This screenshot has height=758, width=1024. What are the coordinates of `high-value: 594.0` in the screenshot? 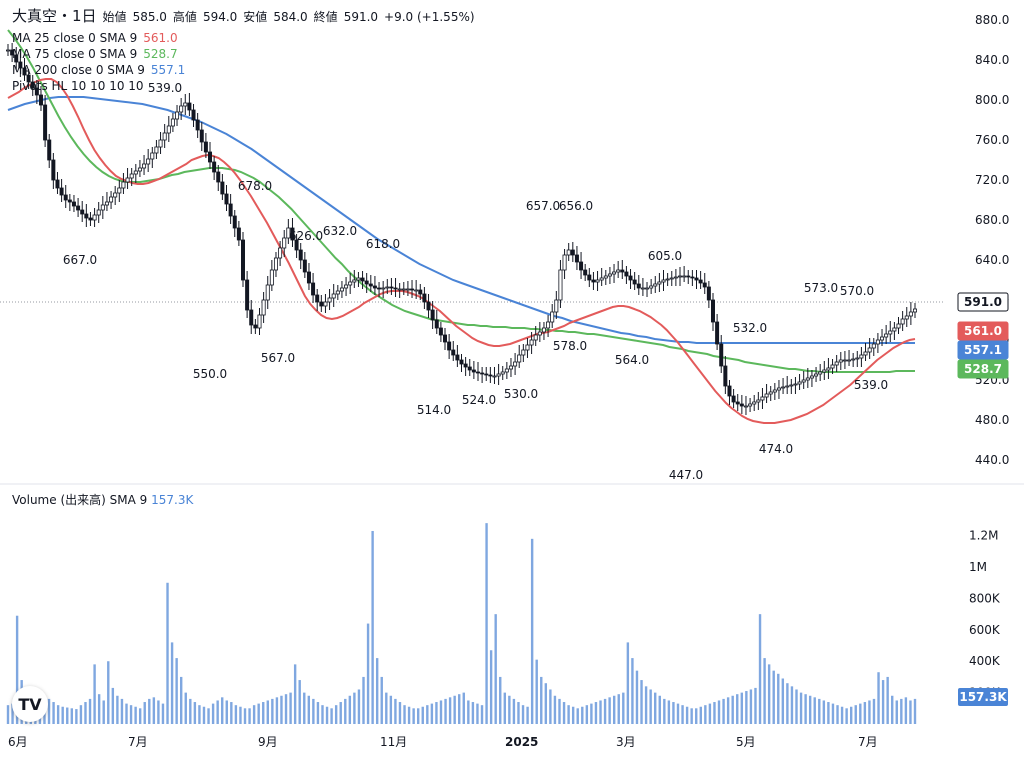 It's located at (220, 17).